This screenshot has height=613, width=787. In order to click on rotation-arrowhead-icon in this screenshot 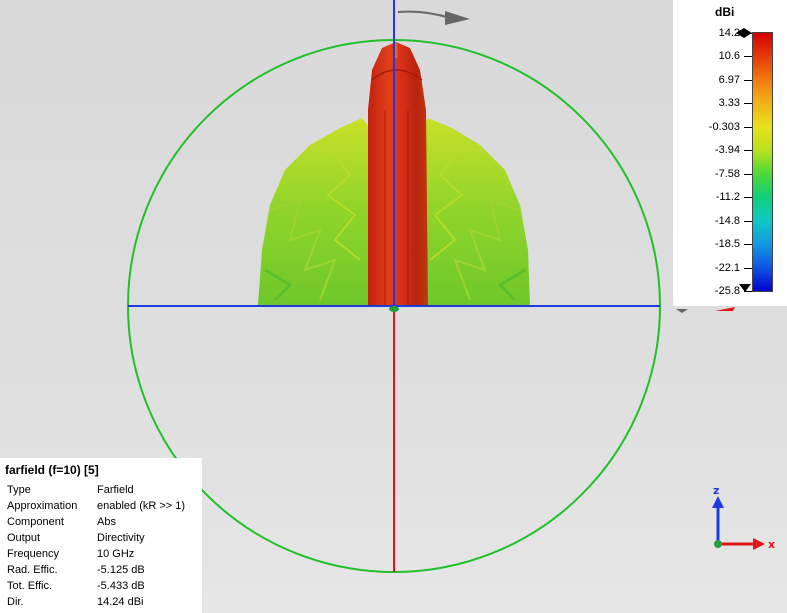, I will do `click(457, 18)`.